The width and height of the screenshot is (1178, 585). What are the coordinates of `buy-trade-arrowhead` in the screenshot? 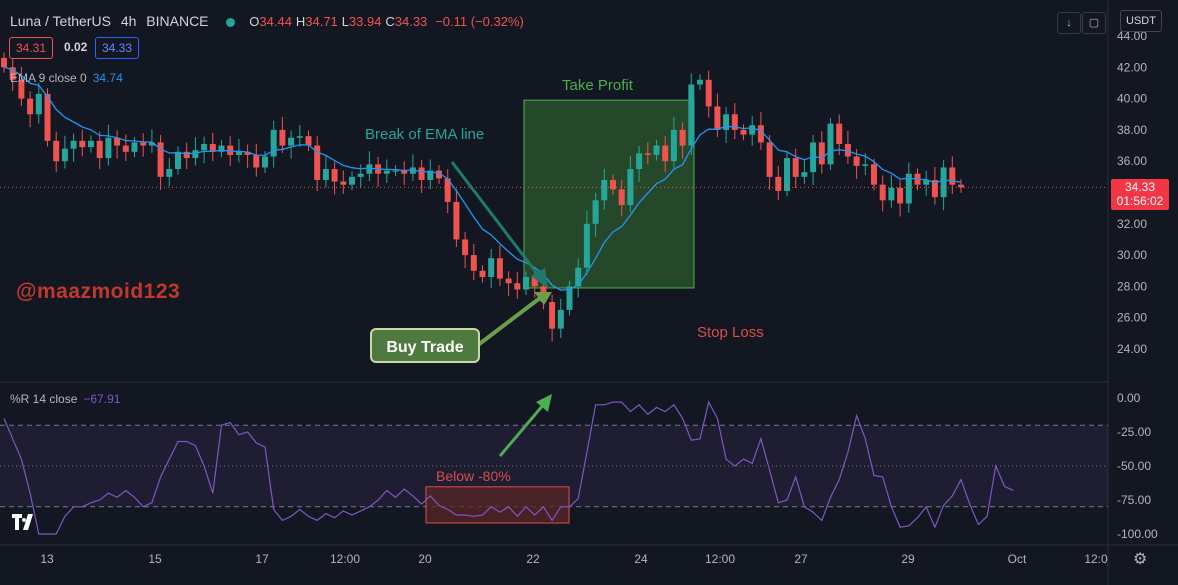 It's located at (543, 298).